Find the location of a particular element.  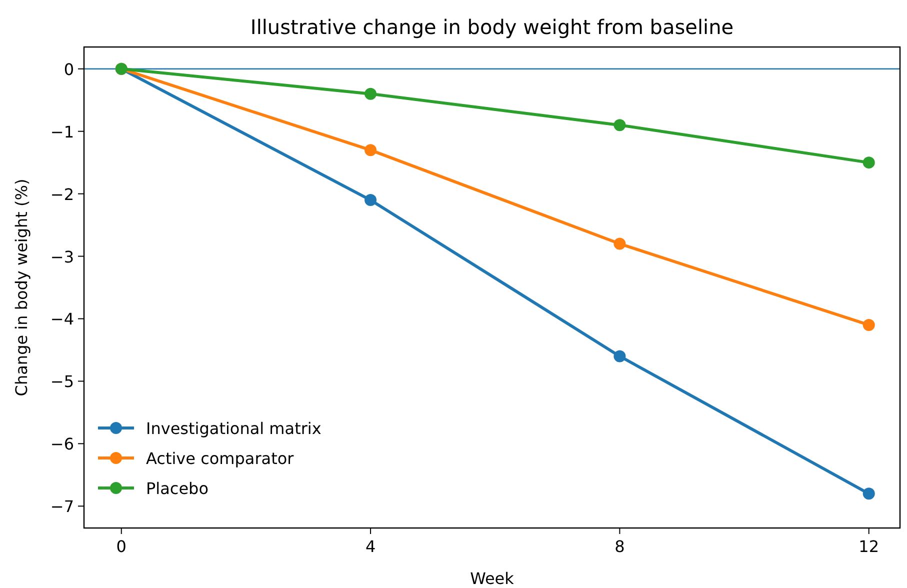

x-tick-label: 12 is located at coordinates (869, 546).